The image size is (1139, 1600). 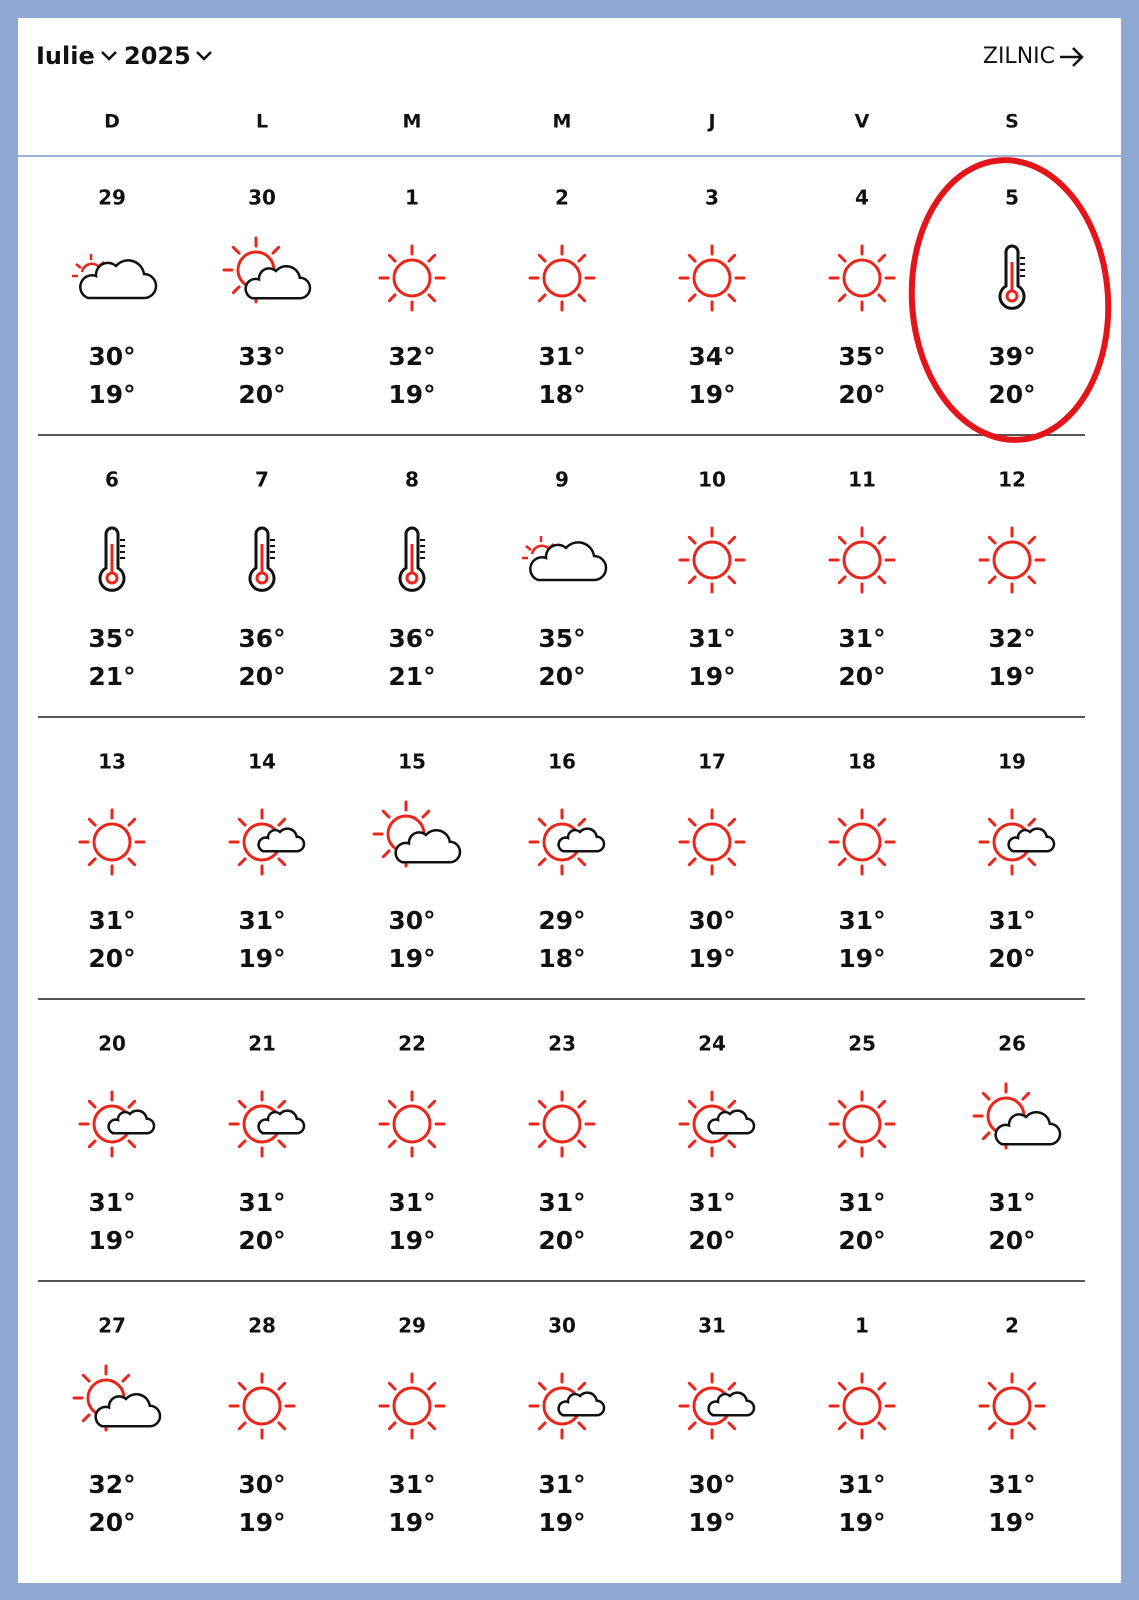 I want to click on month-select: Iulie, so click(x=76, y=56).